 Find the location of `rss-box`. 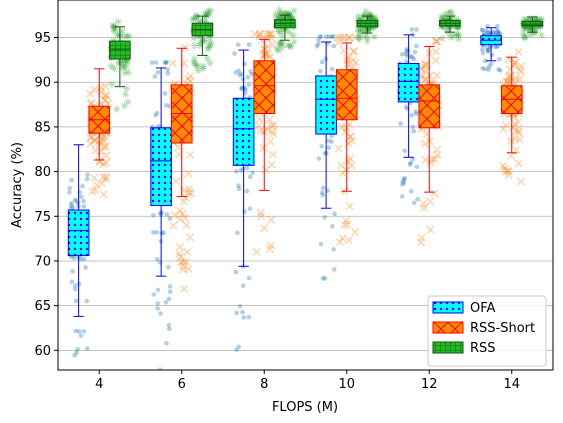

rss-box is located at coordinates (367, 24).